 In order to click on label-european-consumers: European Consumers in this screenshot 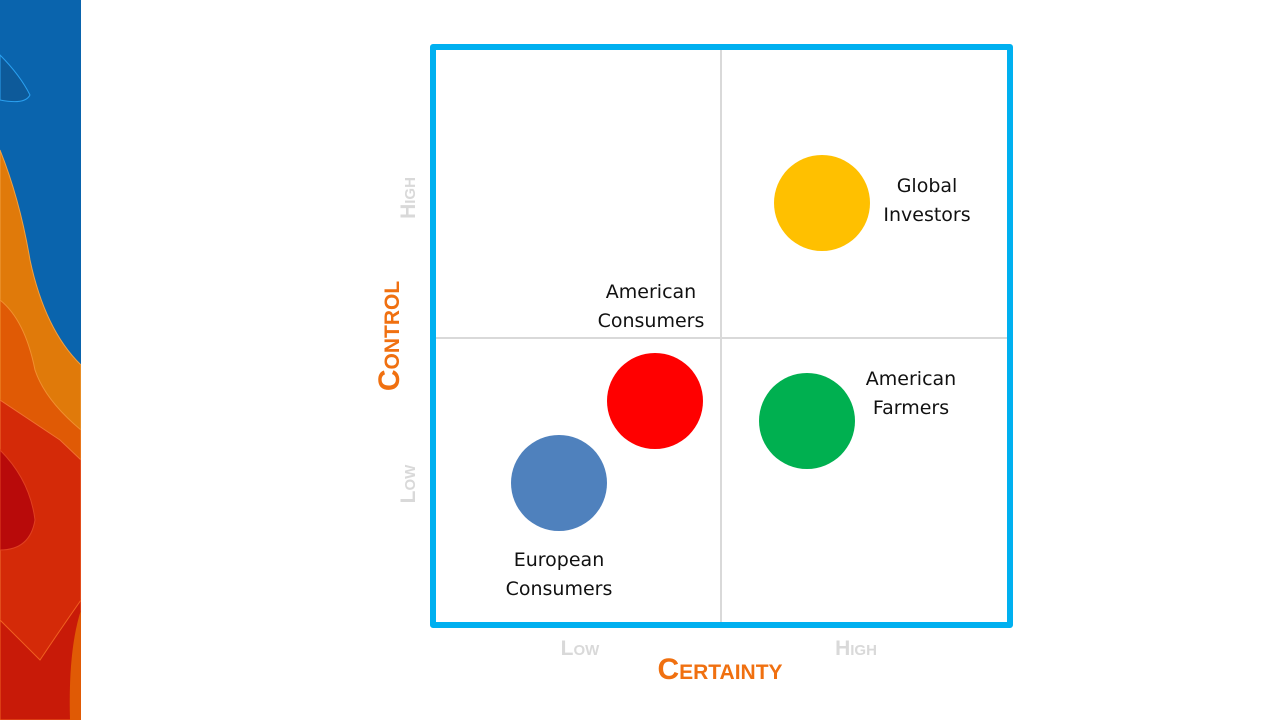, I will do `click(559, 574)`.